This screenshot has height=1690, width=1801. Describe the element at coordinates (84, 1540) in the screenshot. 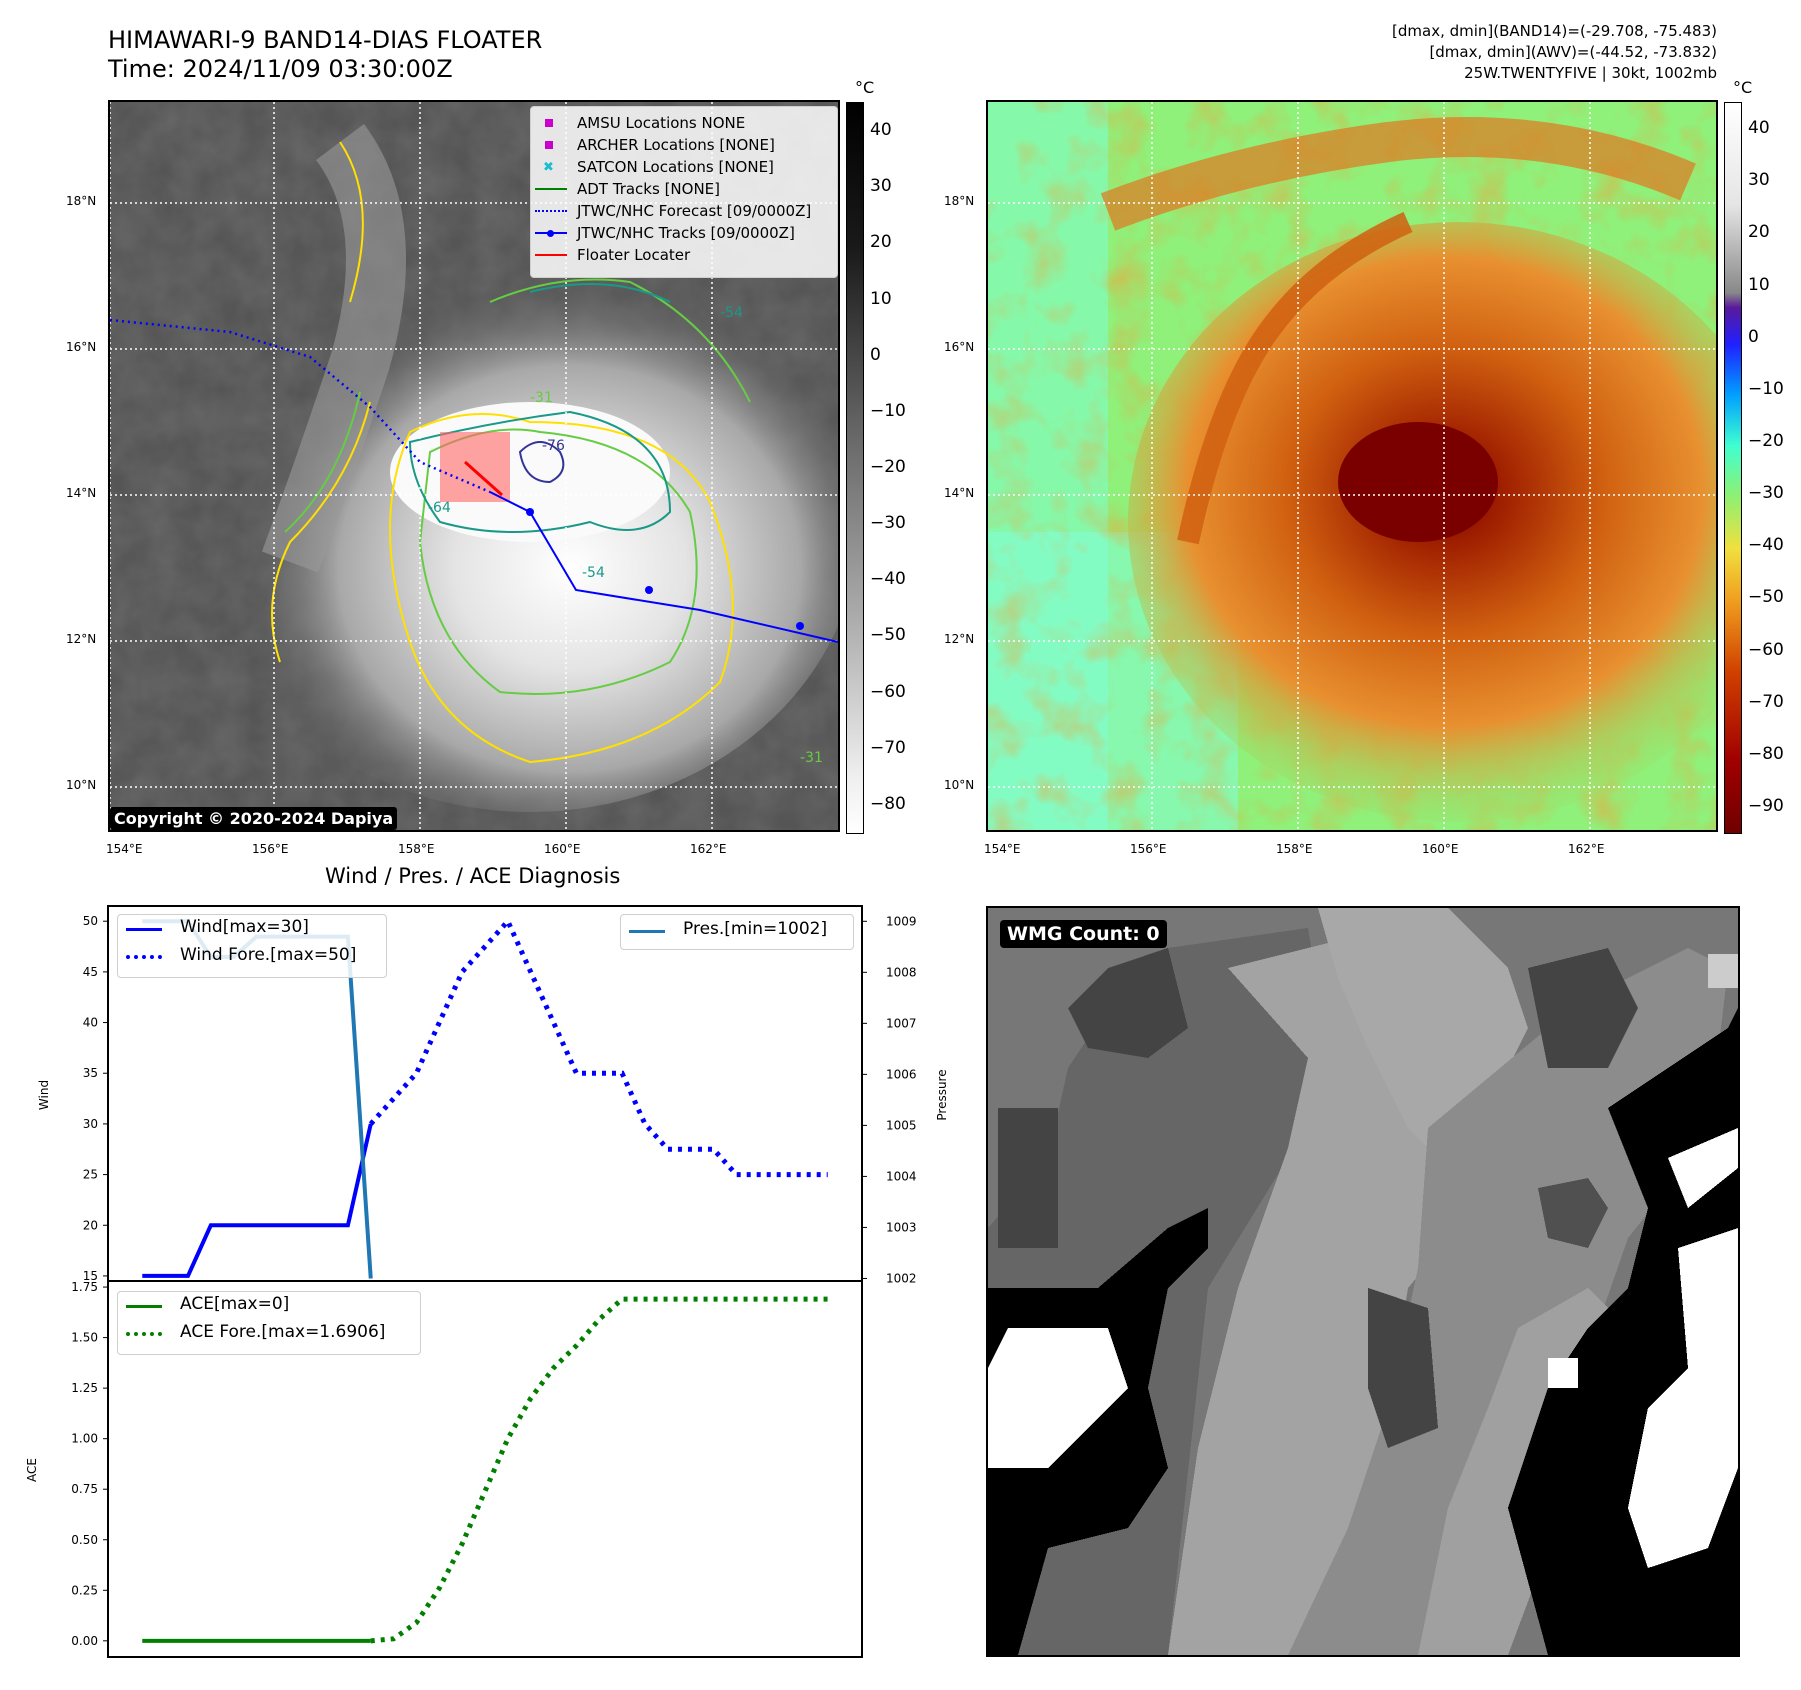

I see `y-tick-label: 0.50` at that location.